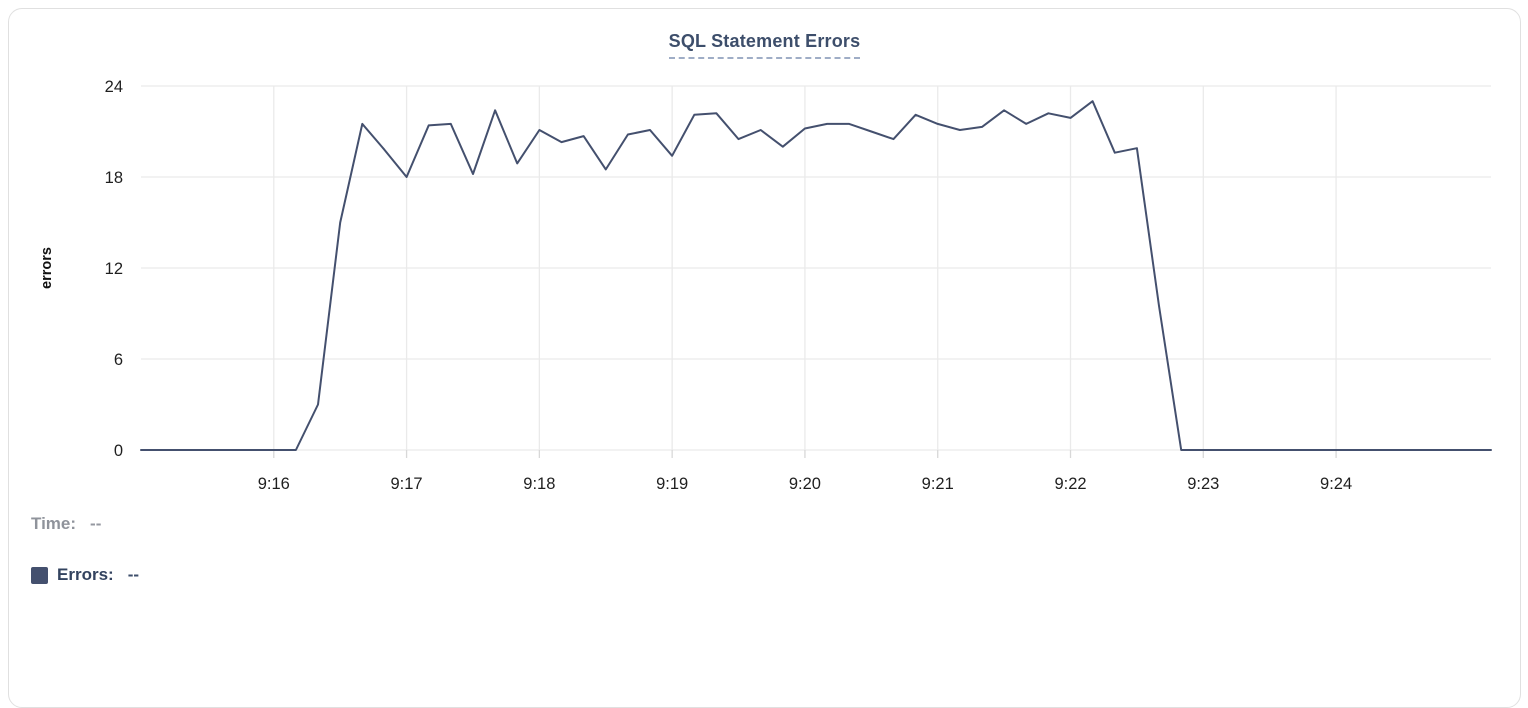  What do you see at coordinates (118, 360) in the screenshot?
I see `y-tick-label: 6` at bounding box center [118, 360].